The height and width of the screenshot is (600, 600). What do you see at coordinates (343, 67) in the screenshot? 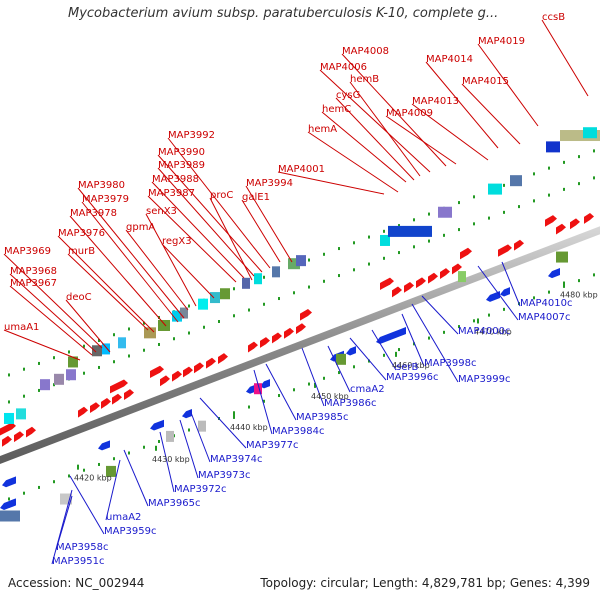
I see `forward-gene-label: MAP4006` at bounding box center [343, 67].